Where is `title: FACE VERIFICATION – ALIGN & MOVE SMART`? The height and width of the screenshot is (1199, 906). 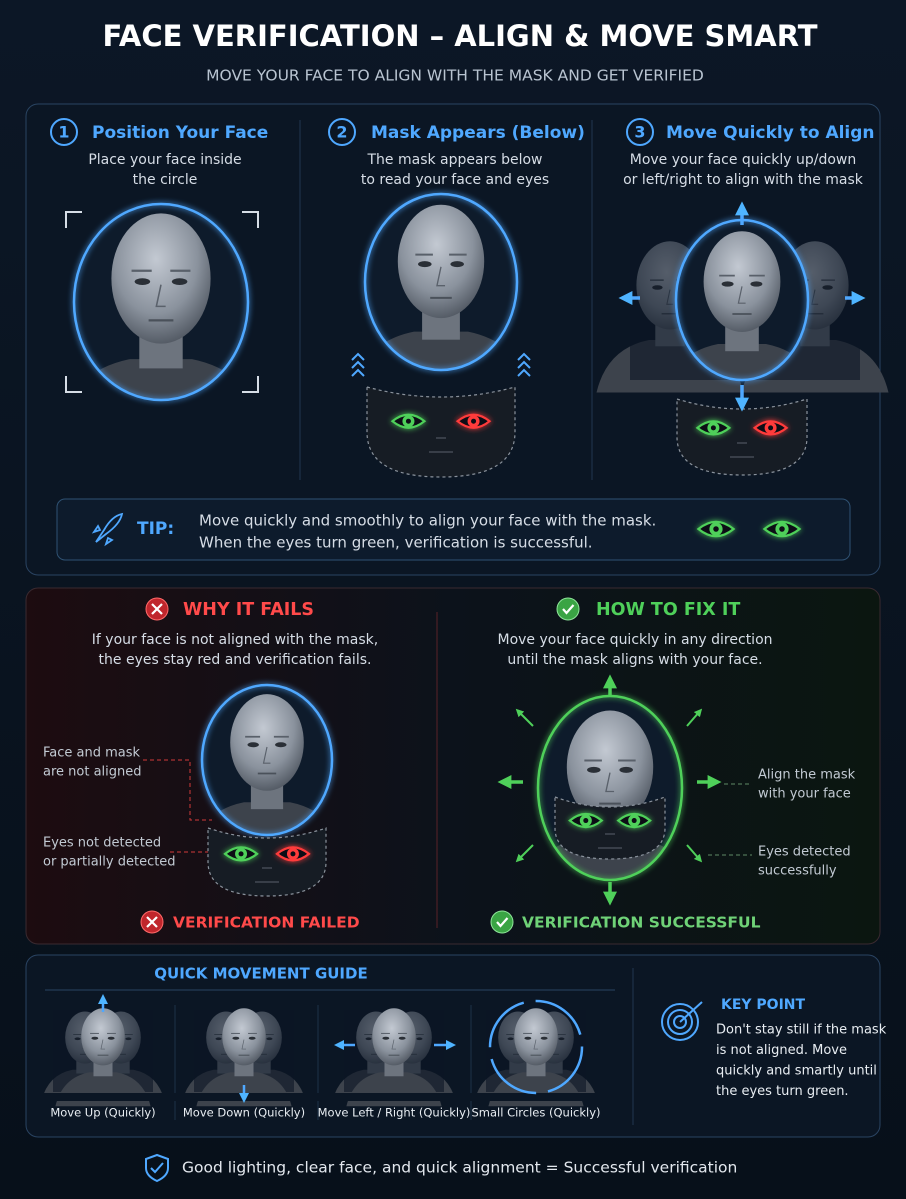 title: FACE VERIFICATION – ALIGN & MOVE SMART is located at coordinates (459, 36).